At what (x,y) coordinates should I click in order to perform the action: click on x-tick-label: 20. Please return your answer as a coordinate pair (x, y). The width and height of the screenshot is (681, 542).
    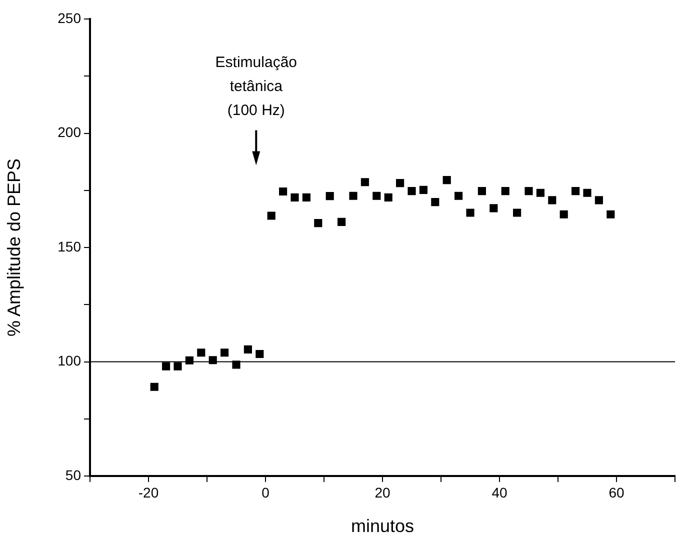
    Looking at the image, I should click on (382, 492).